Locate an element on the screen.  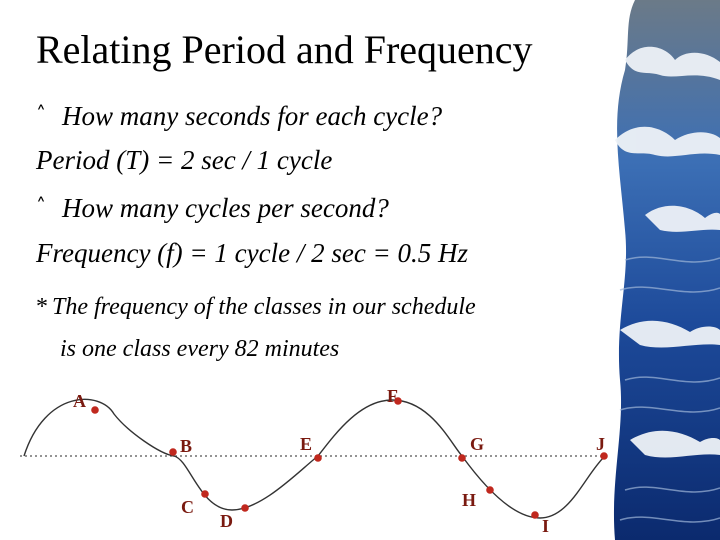
bullet-question-frequency: ˄ How many cycles per second? is located at coordinates (212, 207).